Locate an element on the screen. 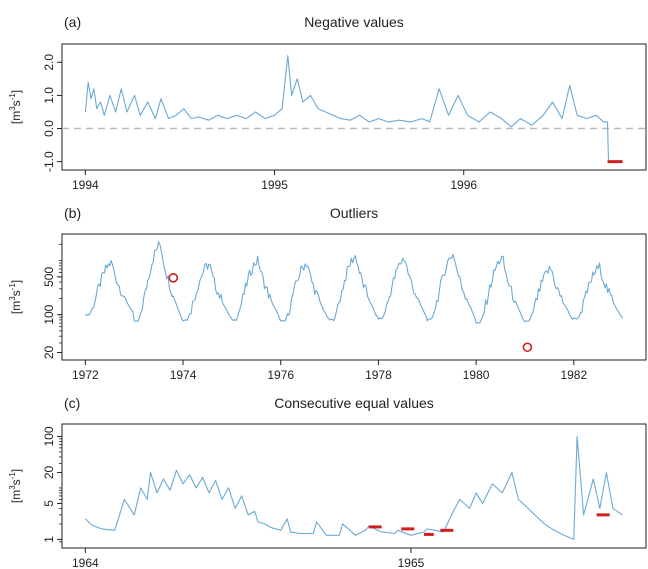  x-tick-label: 1996 is located at coordinates (463, 185).